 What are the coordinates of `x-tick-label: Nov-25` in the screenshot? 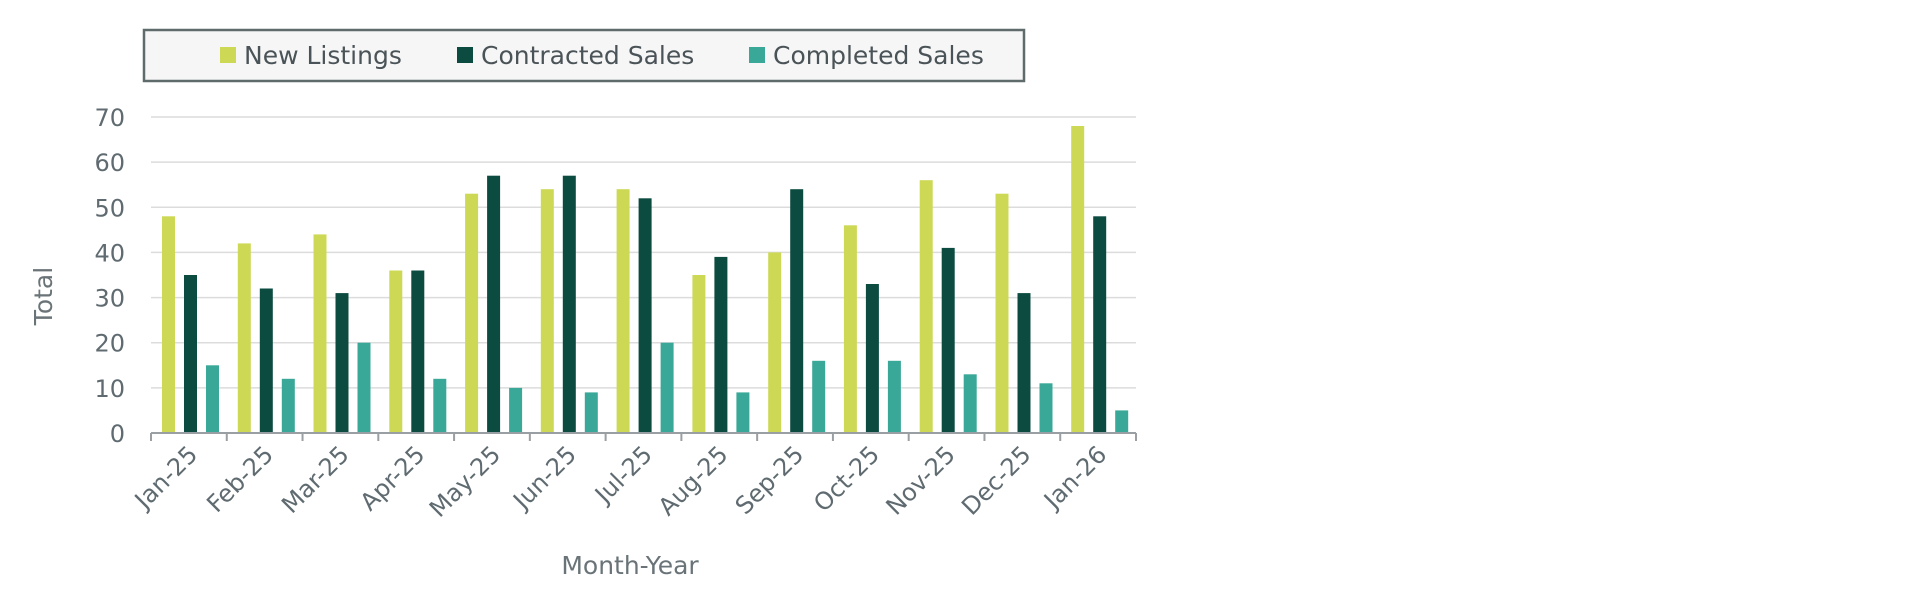 It's located at (921, 480).